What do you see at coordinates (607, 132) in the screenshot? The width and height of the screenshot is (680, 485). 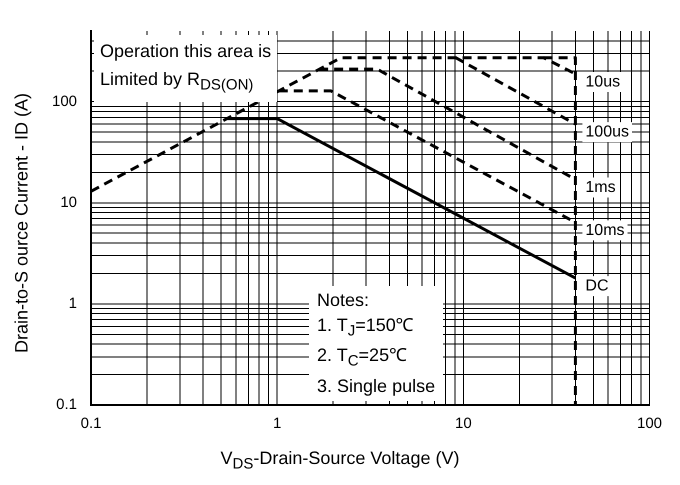 I see `series-label: 100us` at bounding box center [607, 132].